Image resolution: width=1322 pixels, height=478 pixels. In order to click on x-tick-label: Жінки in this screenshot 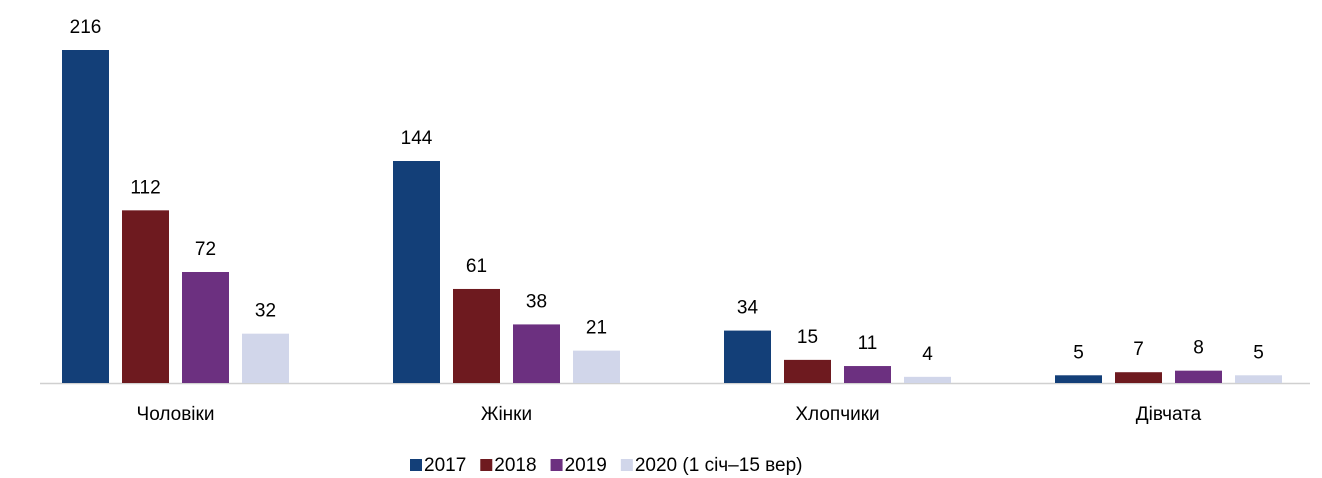, I will do `click(506, 414)`.